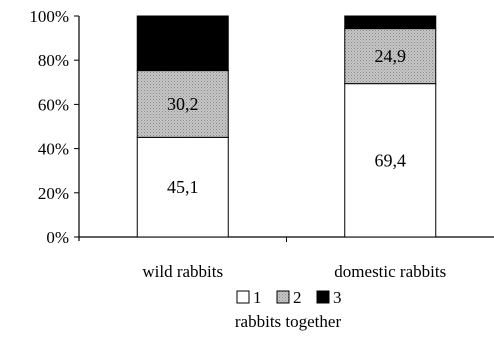 The width and height of the screenshot is (494, 354). Describe the element at coordinates (53, 60) in the screenshot. I see `y-tick-label: 80%` at that location.